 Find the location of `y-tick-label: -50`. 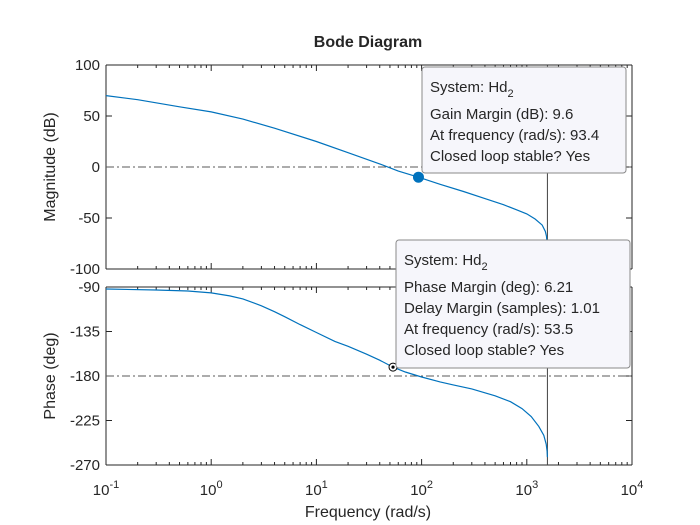

y-tick-label: -50 is located at coordinates (89, 218).